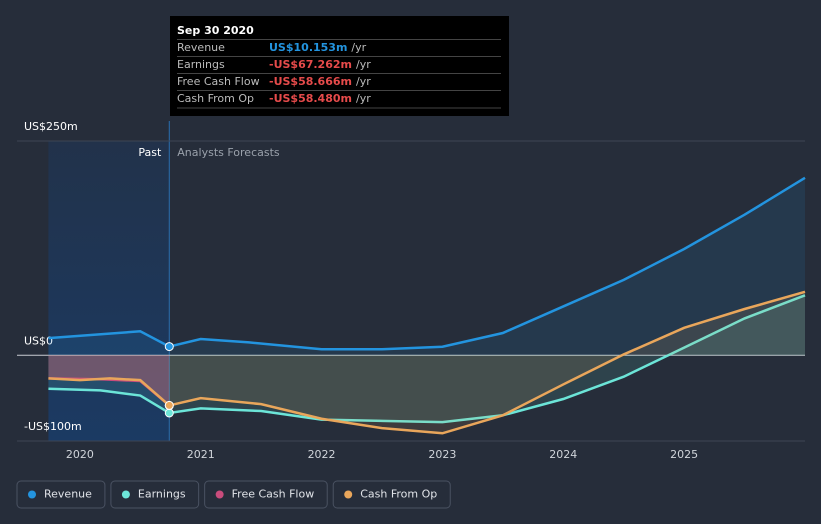  I want to click on tooltip-value: -US$67.262m/yr, so click(320, 64).